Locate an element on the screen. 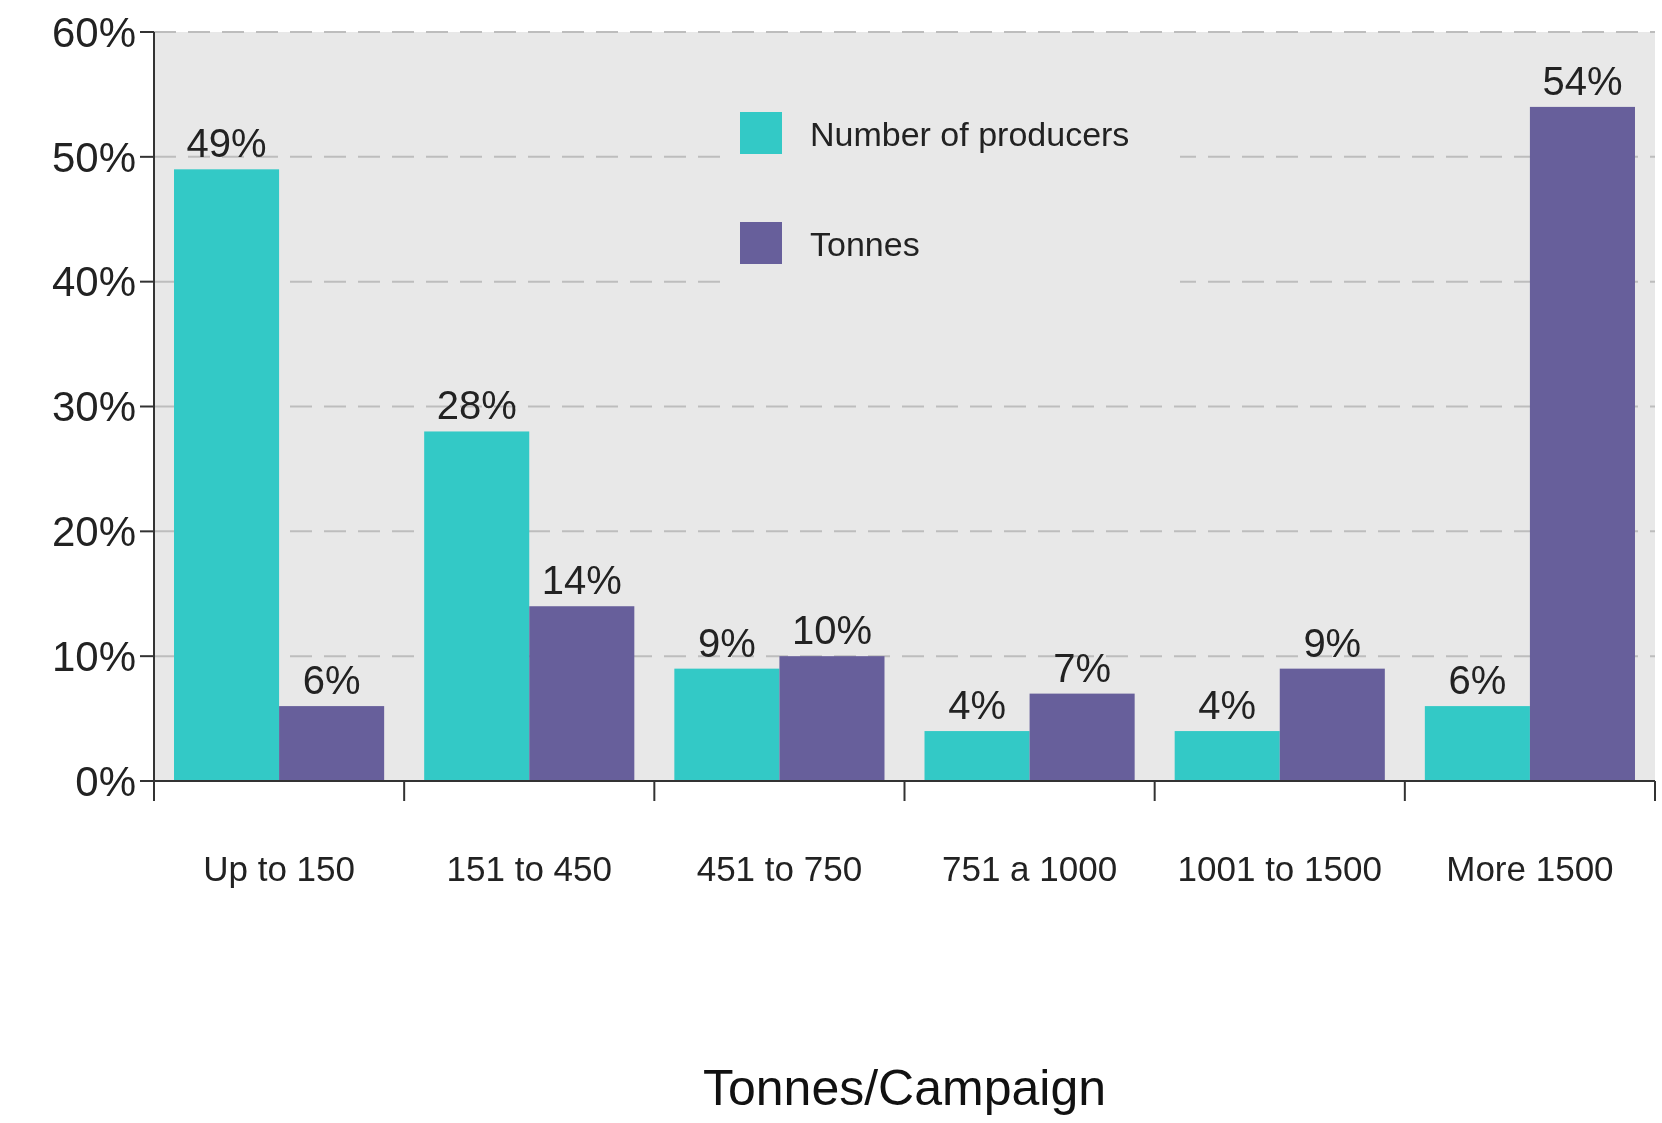  x-tick-label: 151 to 450 is located at coordinates (529, 868).